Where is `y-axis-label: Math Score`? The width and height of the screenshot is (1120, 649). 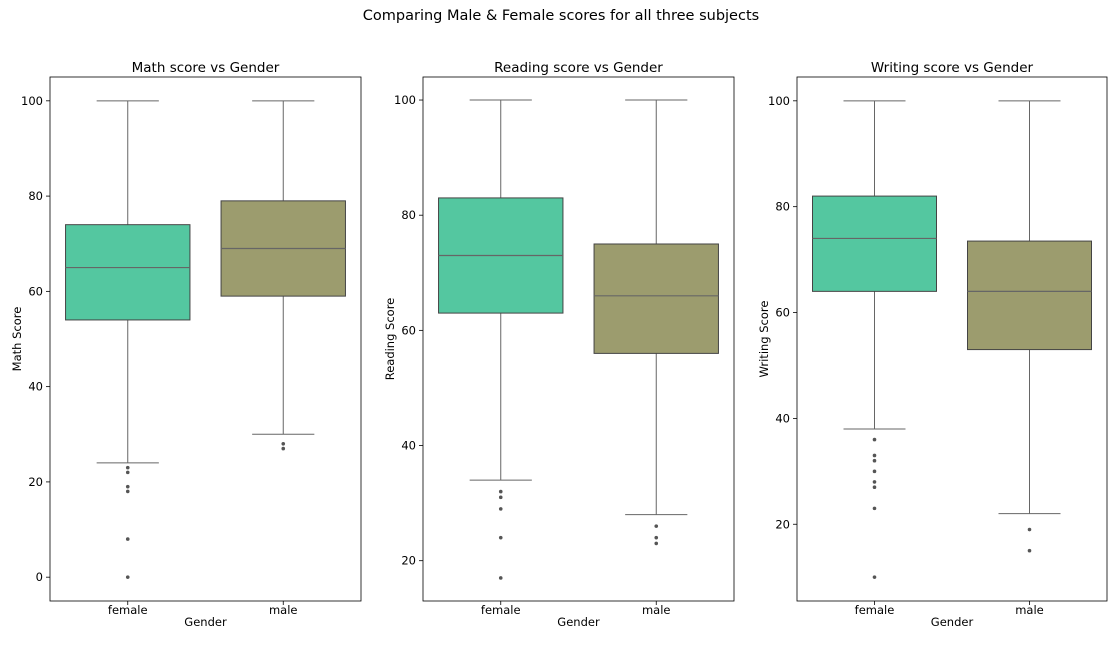
y-axis-label: Math Score is located at coordinates (17, 339).